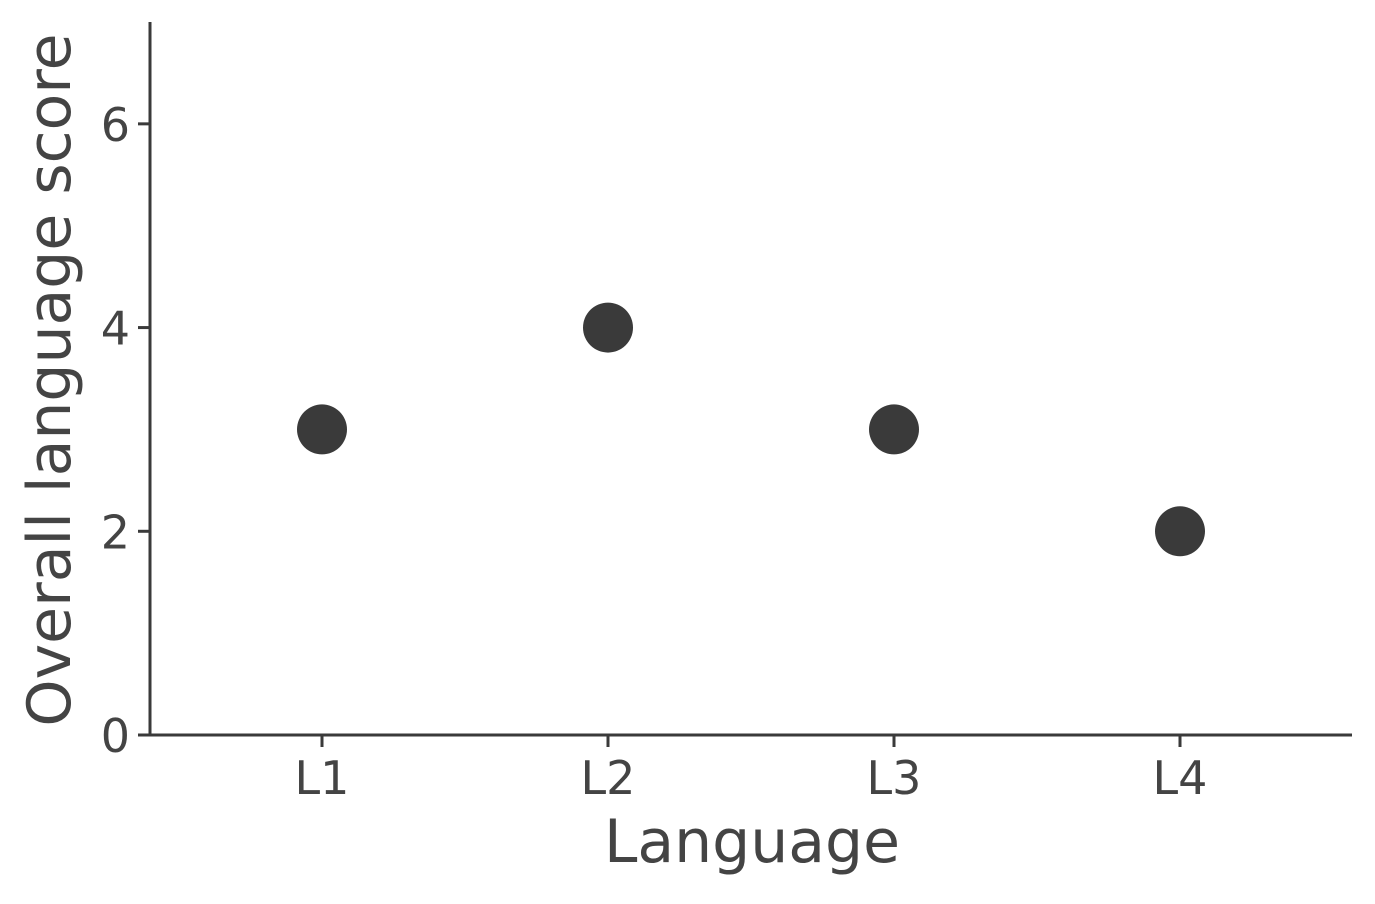 The image size is (1375, 904). What do you see at coordinates (1180, 531) in the screenshot?
I see `data-point-l4` at bounding box center [1180, 531].